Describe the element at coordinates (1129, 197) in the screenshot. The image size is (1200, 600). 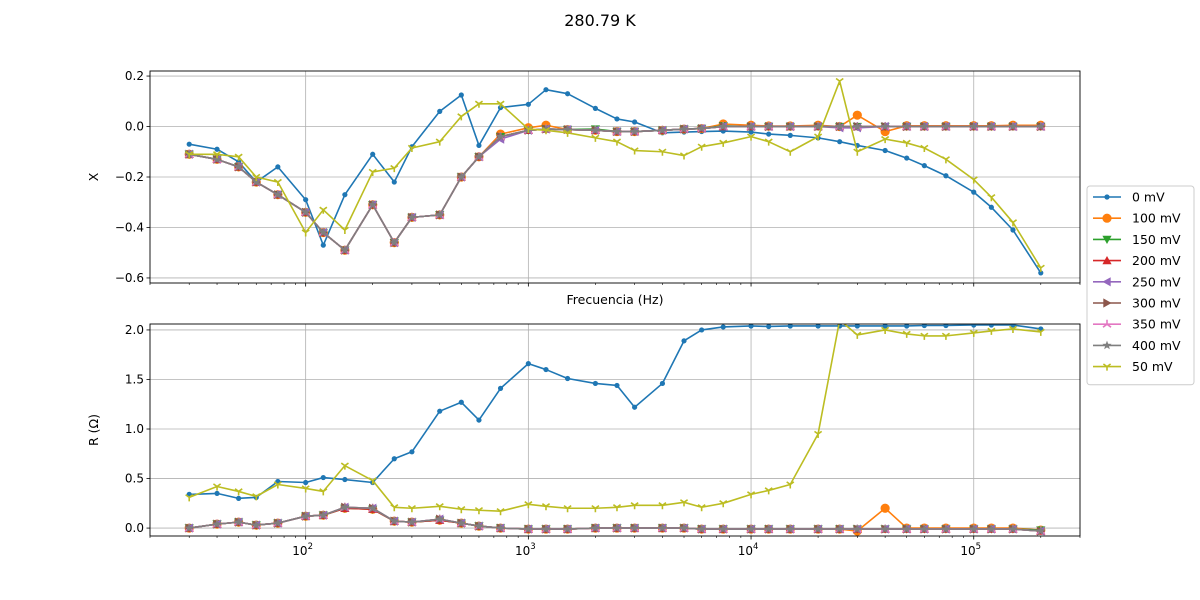
I see `legend-entry: 0 mV` at that location.